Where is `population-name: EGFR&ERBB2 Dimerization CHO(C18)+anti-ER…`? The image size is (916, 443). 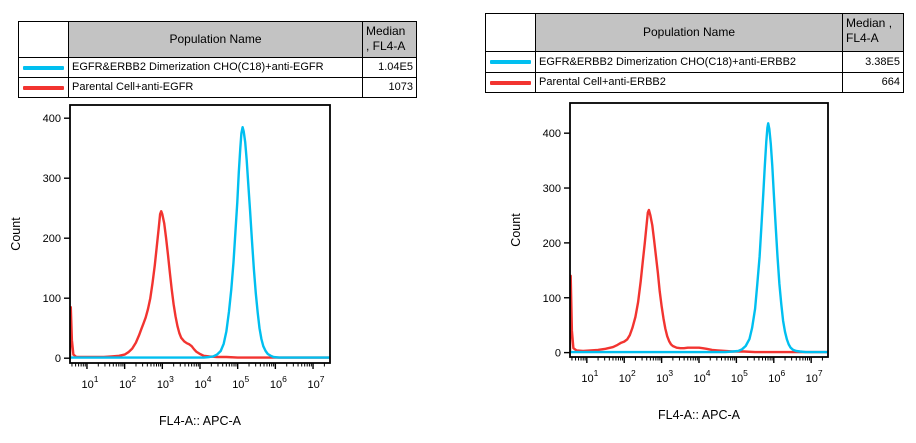 population-name: EGFR&ERBB2 Dimerization CHO(C18)+anti-ER… is located at coordinates (689, 62).